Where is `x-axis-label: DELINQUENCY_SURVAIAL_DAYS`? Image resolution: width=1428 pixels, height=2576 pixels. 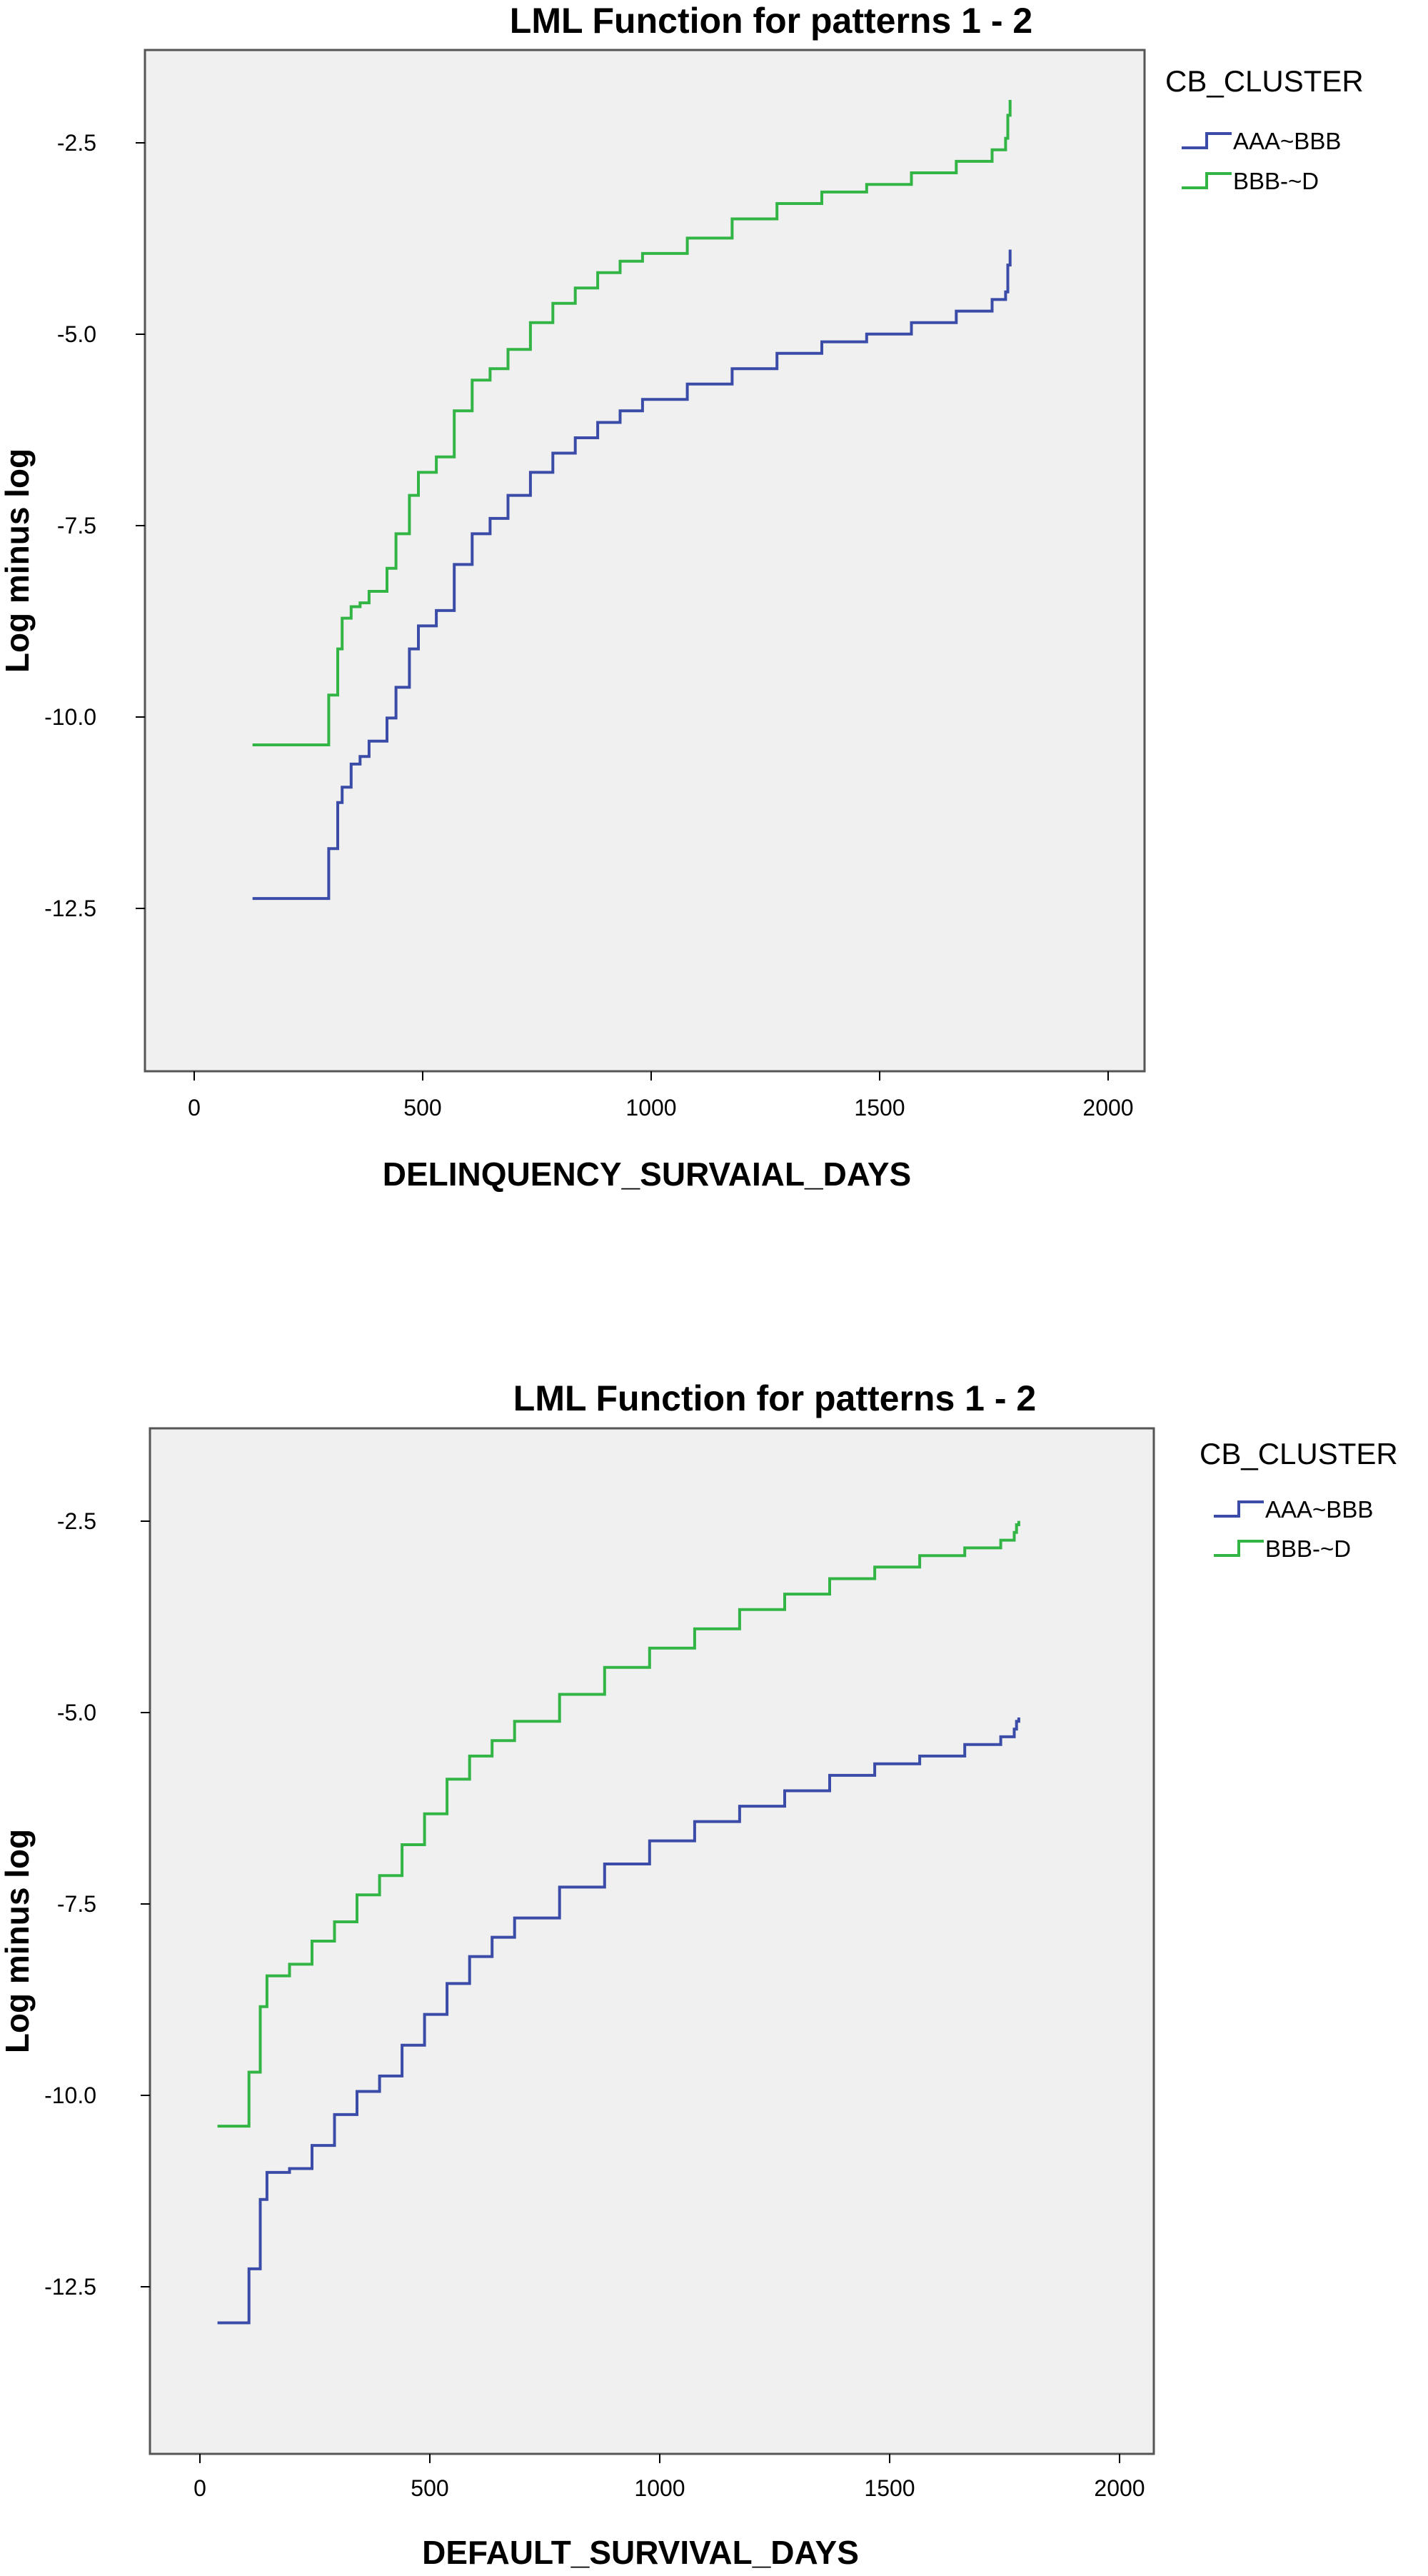 x-axis-label: DELINQUENCY_SURVAIAL_DAYS is located at coordinates (647, 1174).